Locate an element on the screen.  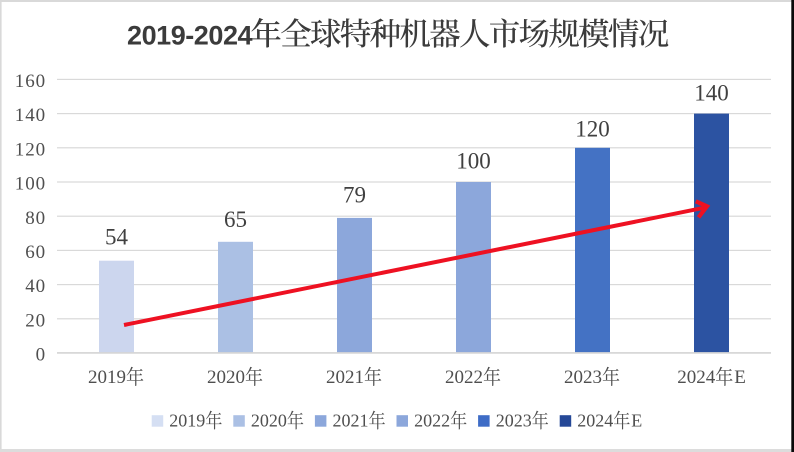
svg-text: 40 is located at coordinates (35, 286).